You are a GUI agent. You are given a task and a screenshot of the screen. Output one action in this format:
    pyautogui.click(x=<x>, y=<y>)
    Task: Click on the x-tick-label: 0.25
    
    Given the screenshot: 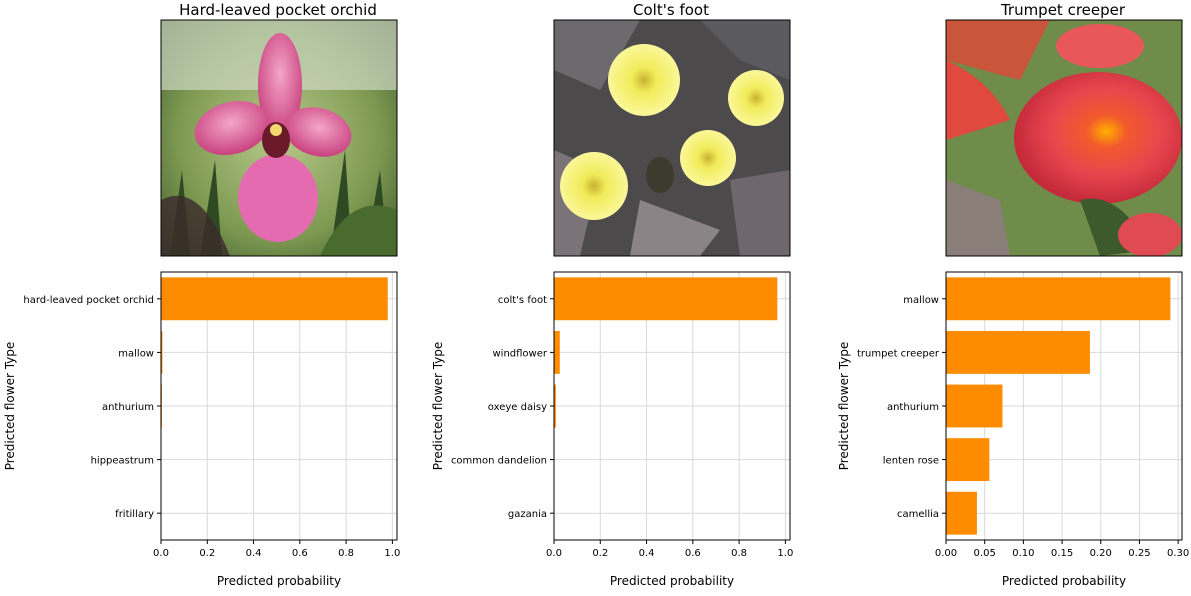 What is the action you would take?
    pyautogui.click(x=1139, y=553)
    